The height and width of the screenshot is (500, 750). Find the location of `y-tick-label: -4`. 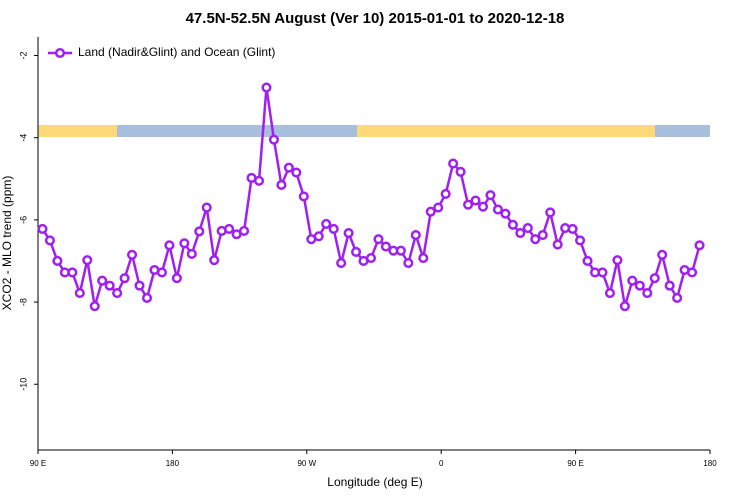

y-tick-label: -4 is located at coordinates (23, 138).